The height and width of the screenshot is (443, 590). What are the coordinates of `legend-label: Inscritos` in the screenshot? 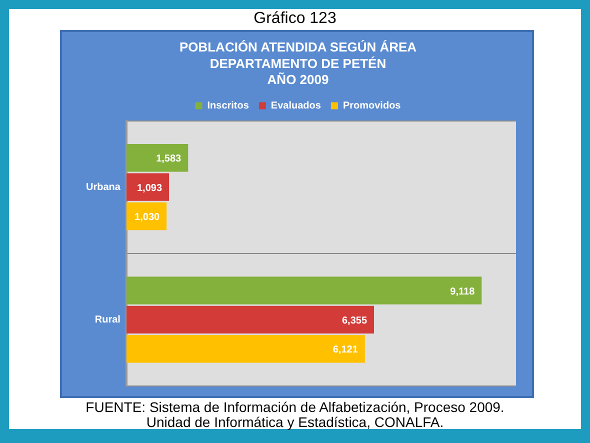 It's located at (228, 106).